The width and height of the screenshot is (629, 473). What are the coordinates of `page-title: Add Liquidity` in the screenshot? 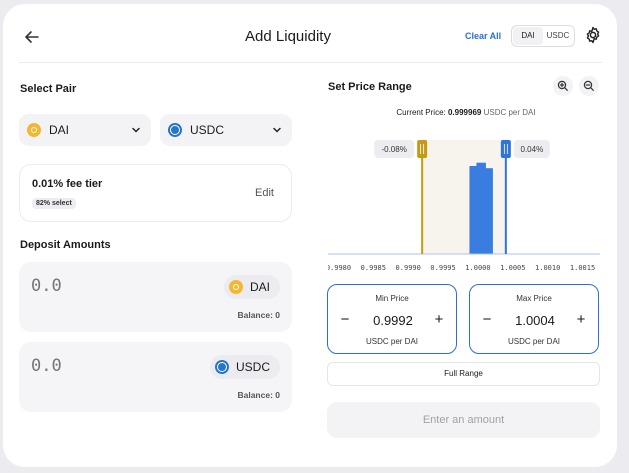 It's located at (288, 36).